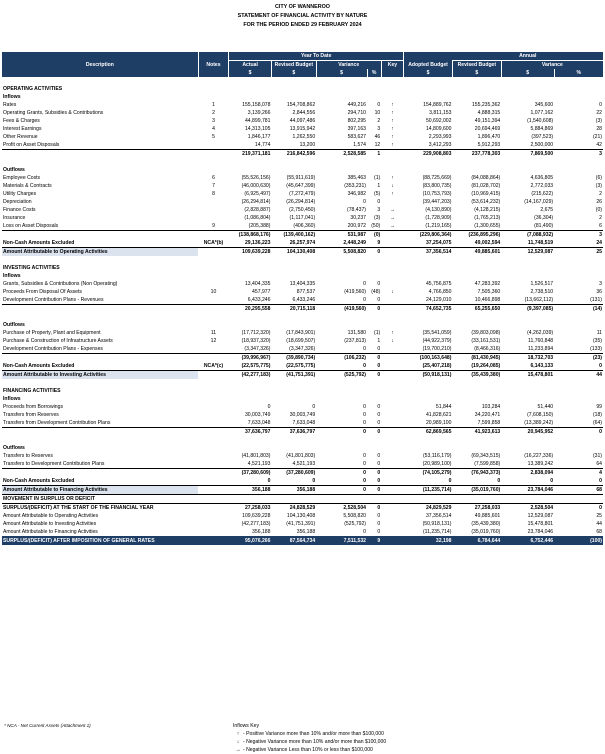 Image resolution: width=605 pixels, height=754 pixels. I want to click on row-adopted-budget: (4,130,890), so click(438, 210).